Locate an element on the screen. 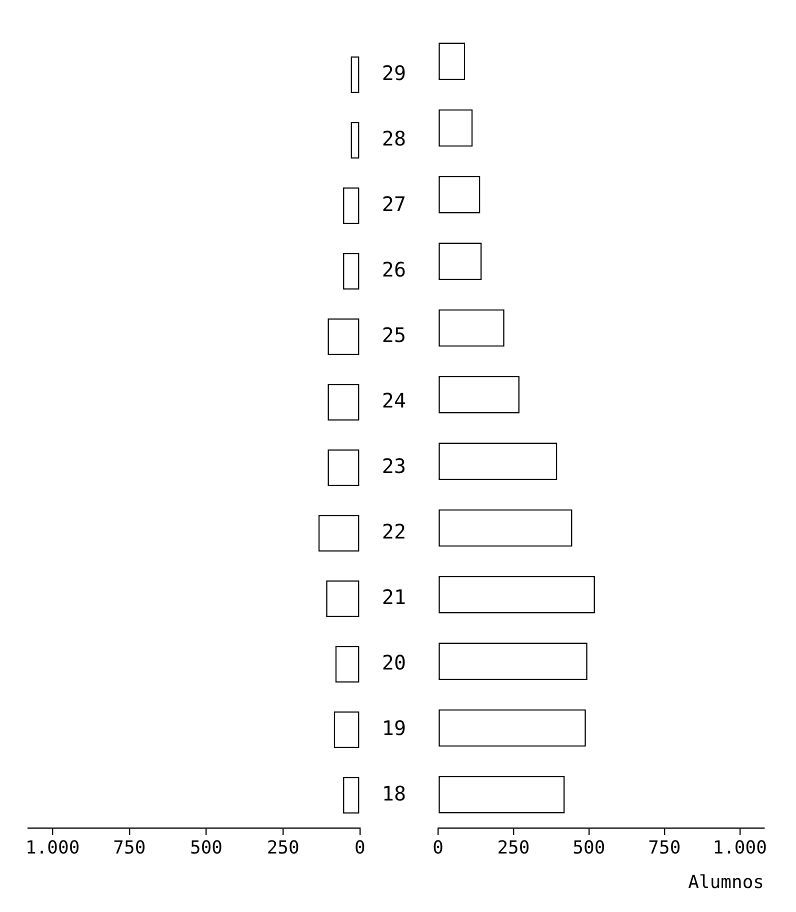 The width and height of the screenshot is (796, 912). y-tick-label: 20 is located at coordinates (394, 662).